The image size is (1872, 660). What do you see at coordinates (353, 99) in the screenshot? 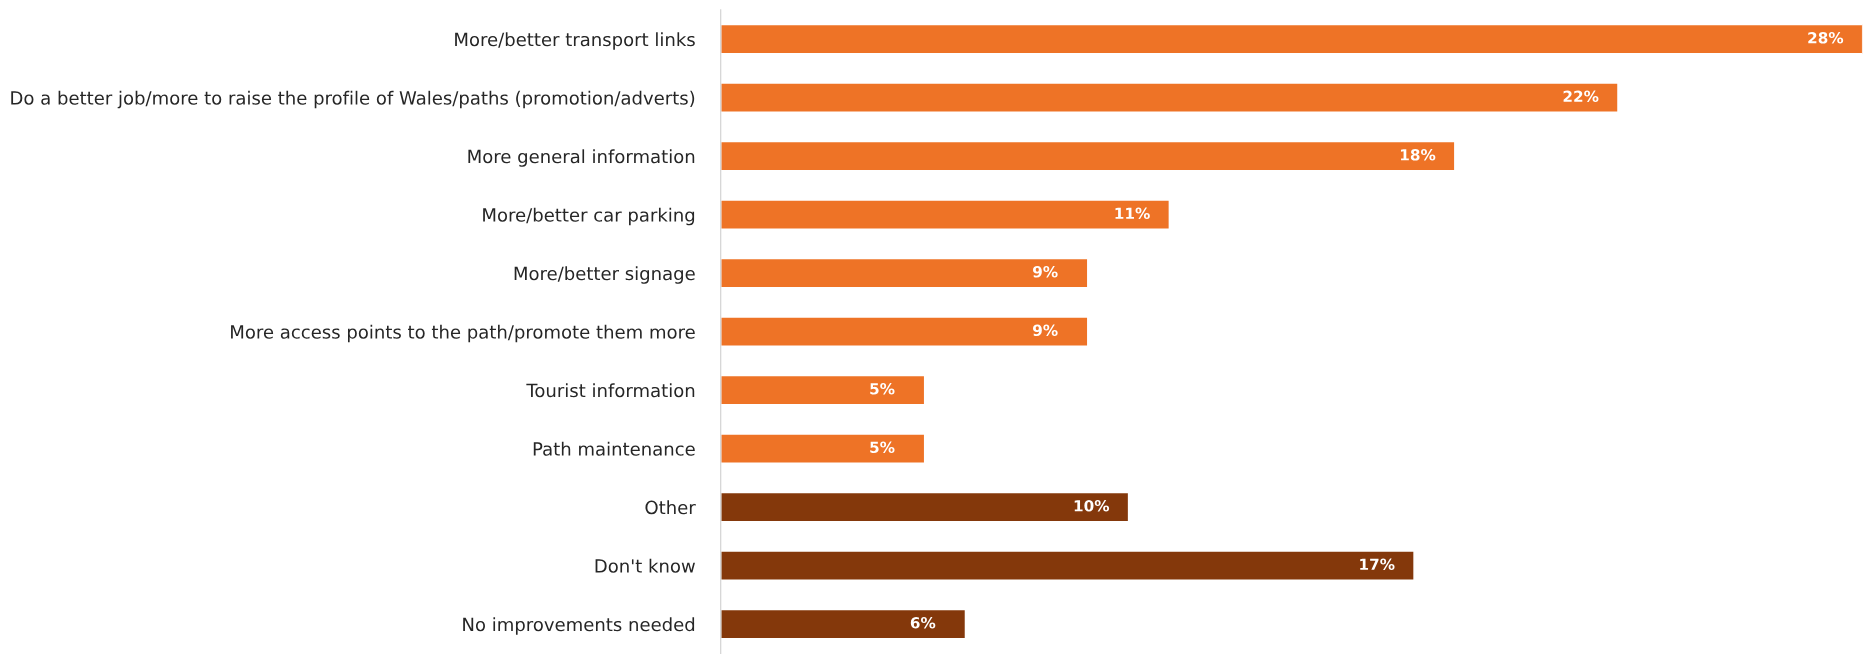
I see `y-tick-label: Do a better job/more to raise the profile of Wales/paths (promotion/adverts)` at bounding box center [353, 99].